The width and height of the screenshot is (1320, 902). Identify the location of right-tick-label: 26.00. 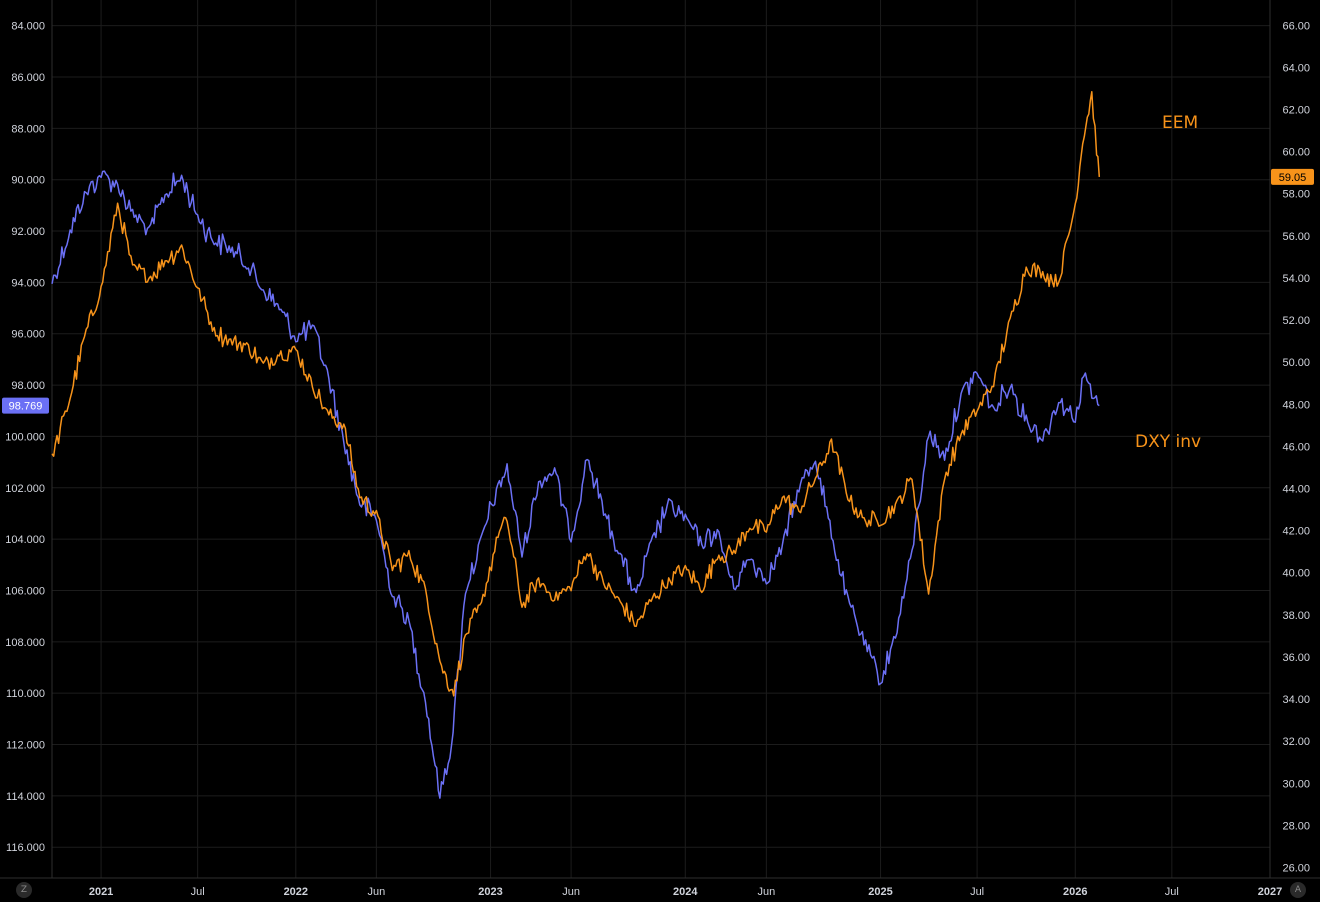
(1296, 868).